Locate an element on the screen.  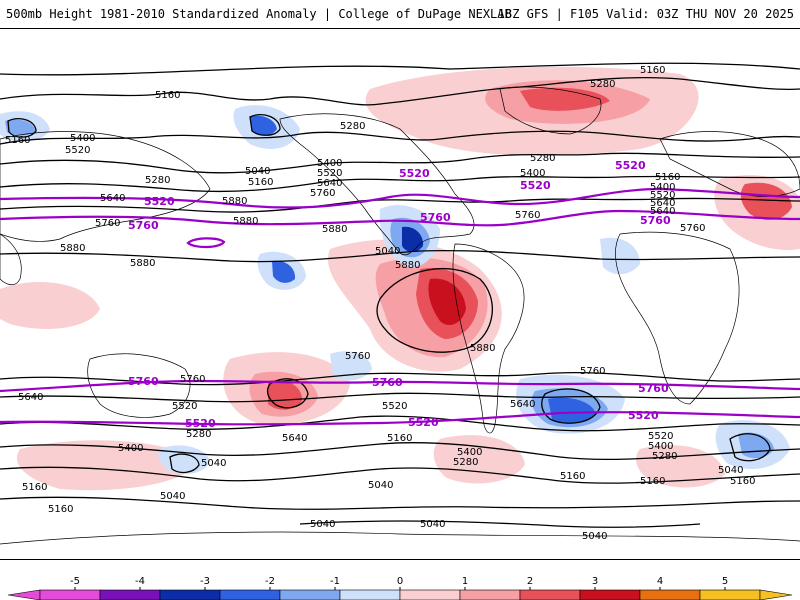
asia-coast is located at coordinates (105, 186).